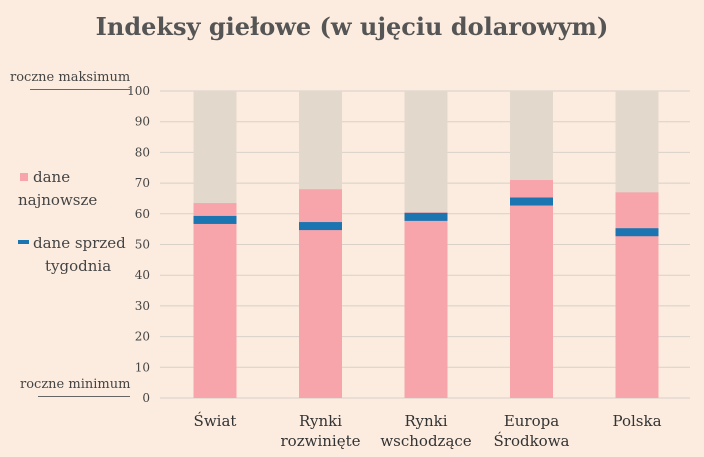  What do you see at coordinates (142, 183) in the screenshot?
I see `y-tick-label: 70` at bounding box center [142, 183].